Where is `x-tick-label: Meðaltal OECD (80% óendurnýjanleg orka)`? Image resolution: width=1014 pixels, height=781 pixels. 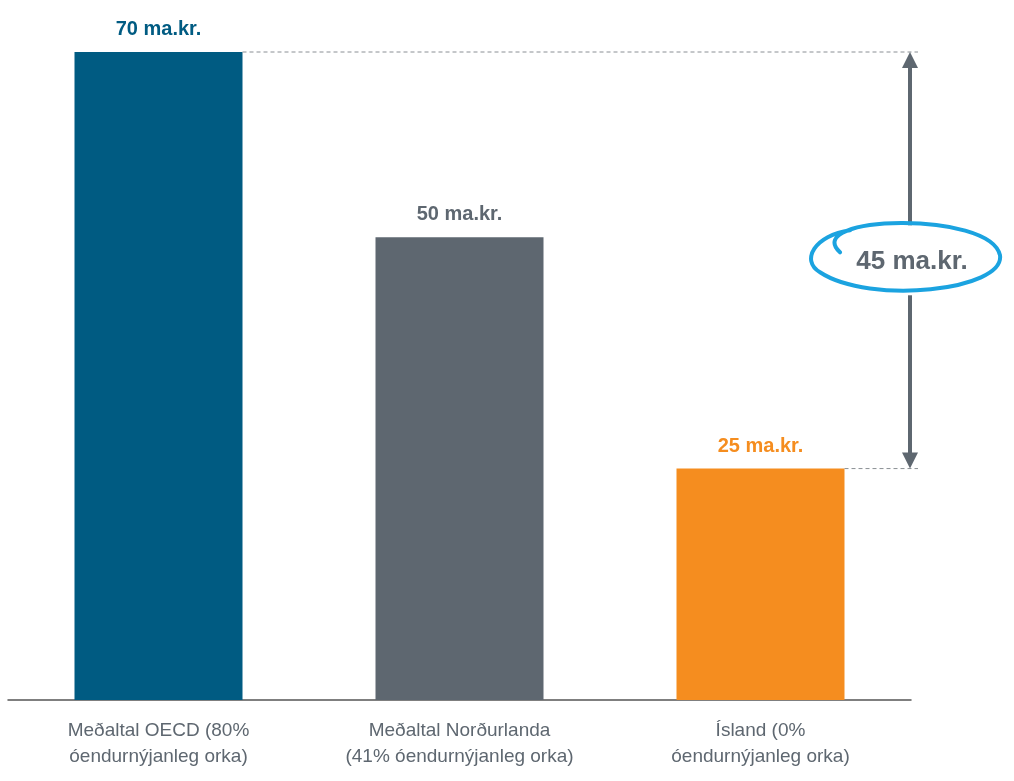 x-tick-label: Meðaltal OECD (80% óendurnýjanleg orka) is located at coordinates (158, 742).